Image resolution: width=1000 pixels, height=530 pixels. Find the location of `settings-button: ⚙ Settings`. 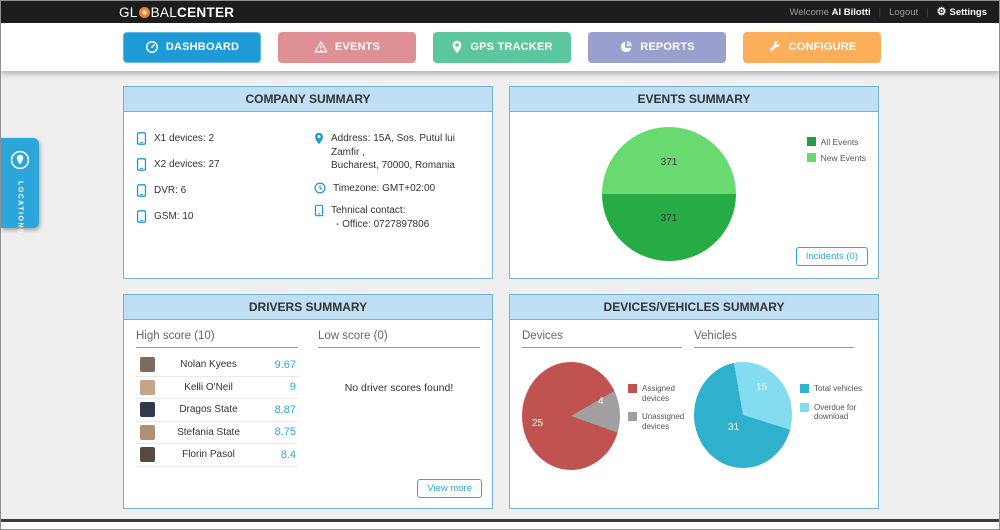

settings-button: ⚙ Settings is located at coordinates (961, 11).